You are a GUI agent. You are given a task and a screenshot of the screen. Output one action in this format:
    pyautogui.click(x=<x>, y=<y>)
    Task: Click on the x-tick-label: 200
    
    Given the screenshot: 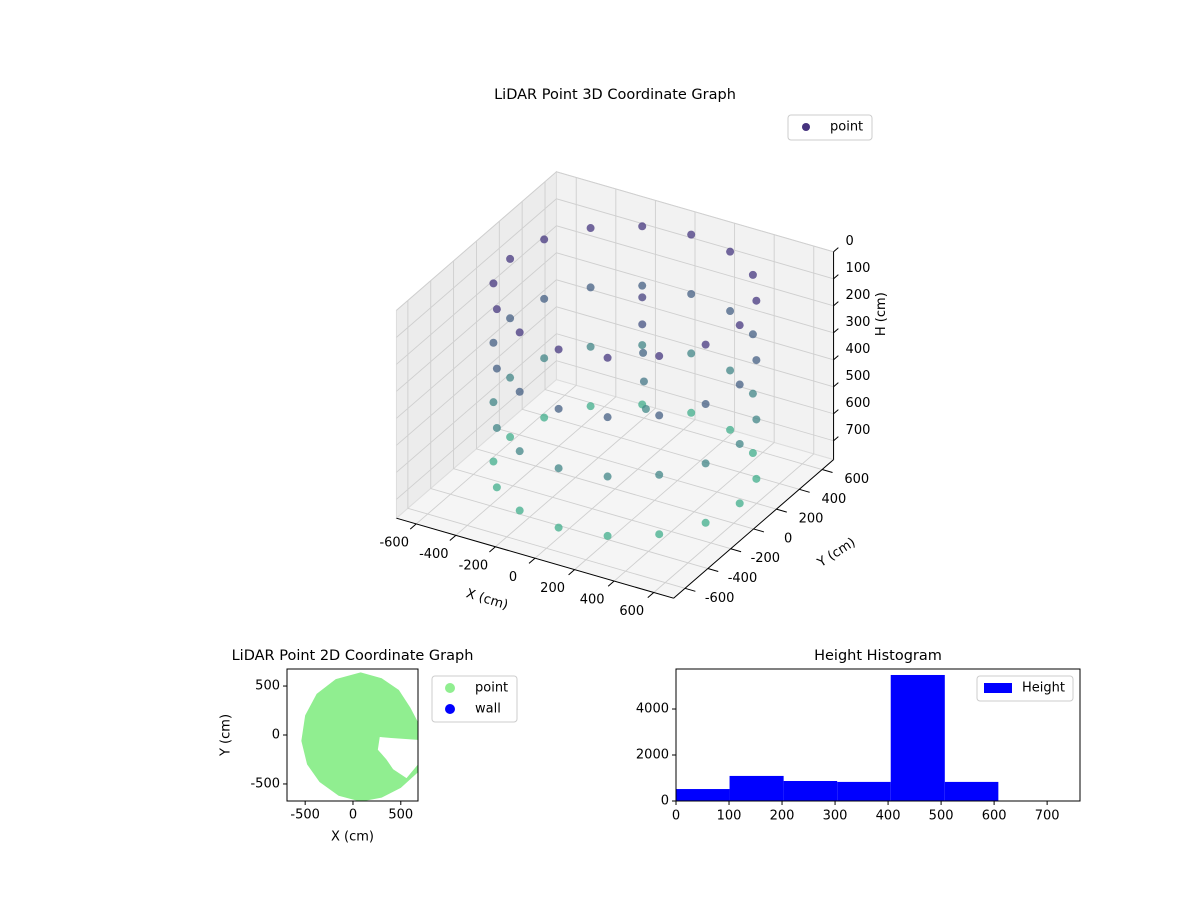 What is the action you would take?
    pyautogui.click(x=782, y=816)
    